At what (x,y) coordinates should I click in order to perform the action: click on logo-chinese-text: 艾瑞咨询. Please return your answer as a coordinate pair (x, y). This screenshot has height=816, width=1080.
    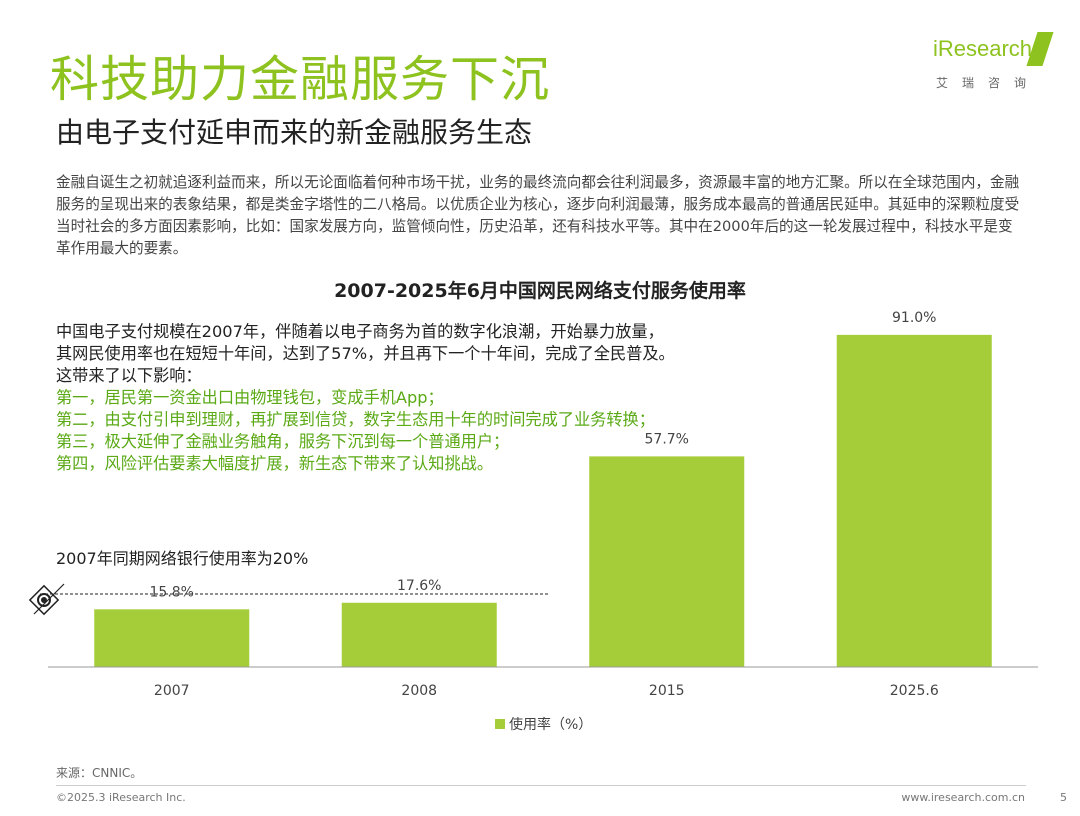
    Looking at the image, I should click on (988, 83).